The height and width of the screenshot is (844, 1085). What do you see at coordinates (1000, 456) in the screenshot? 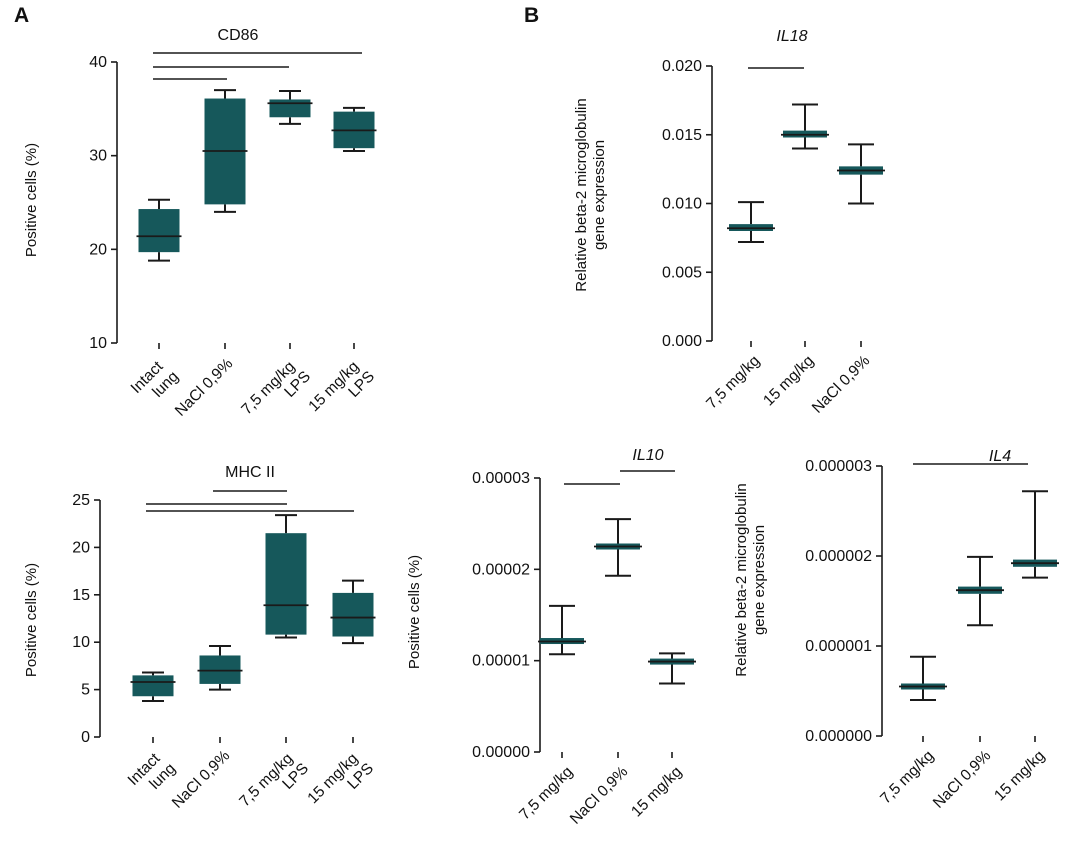
I see `chart-title: IL4` at bounding box center [1000, 456].